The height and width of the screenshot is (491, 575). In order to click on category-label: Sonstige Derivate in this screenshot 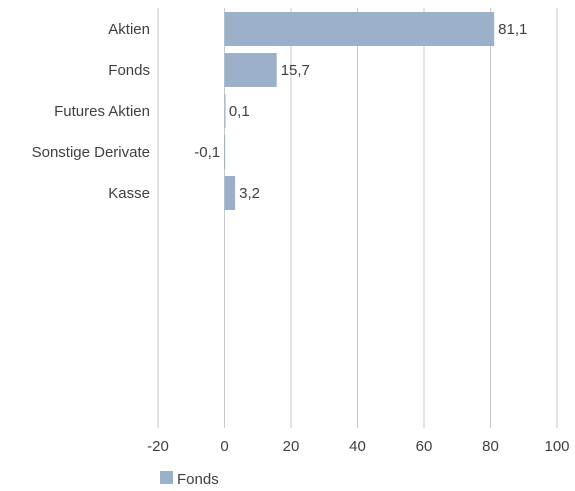, I will do `click(91, 152)`.